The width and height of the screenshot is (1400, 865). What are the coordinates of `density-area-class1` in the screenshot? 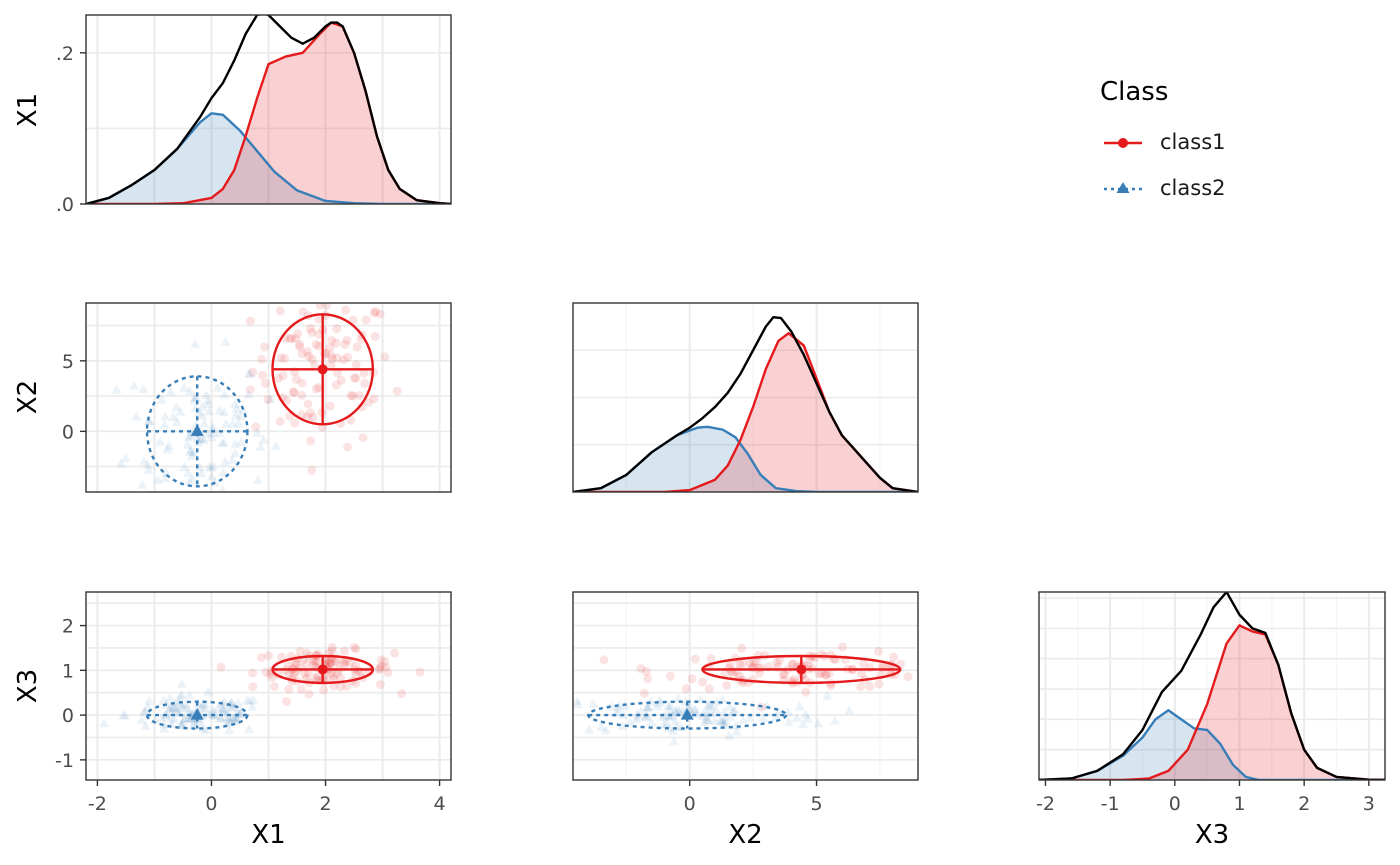 It's located at (268, 113).